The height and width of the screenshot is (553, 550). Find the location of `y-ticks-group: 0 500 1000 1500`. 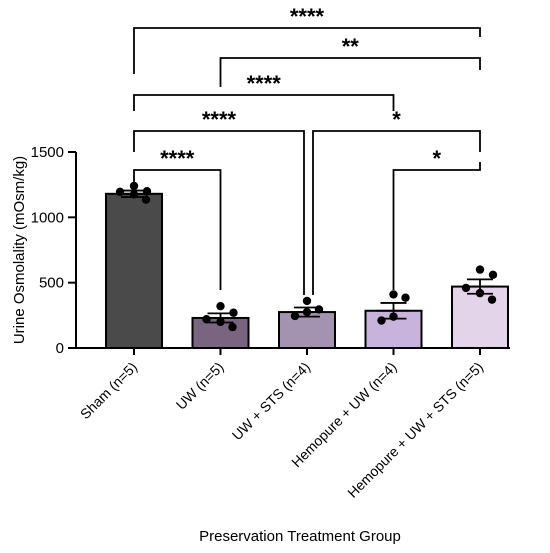

y-ticks-group: 0 500 1000 1500 is located at coordinates (53, 250).